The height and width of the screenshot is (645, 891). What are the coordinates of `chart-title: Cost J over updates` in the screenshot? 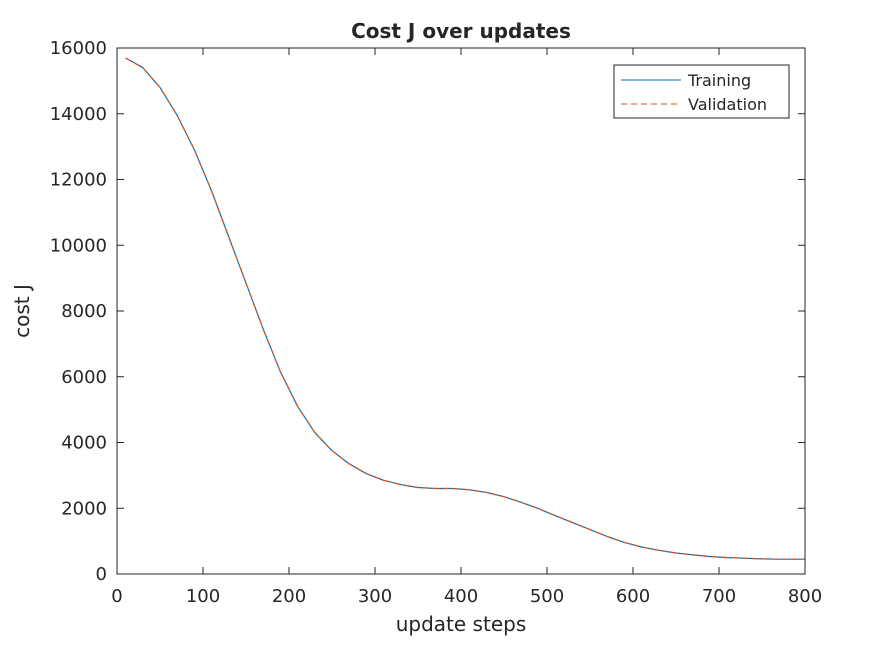 It's located at (461, 31).